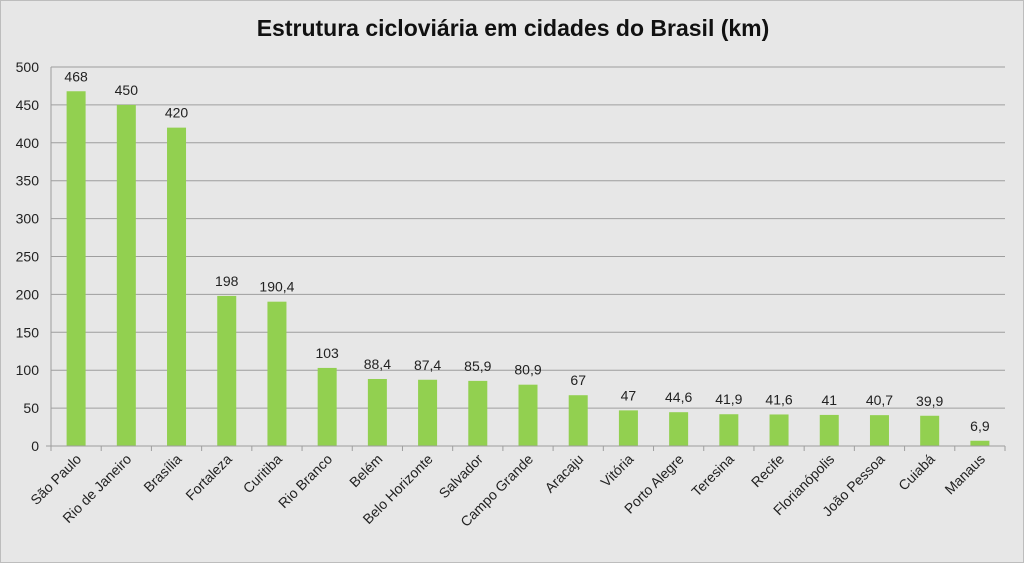 This screenshot has width=1024, height=563. I want to click on x-tick-label: Manaus, so click(964, 474).